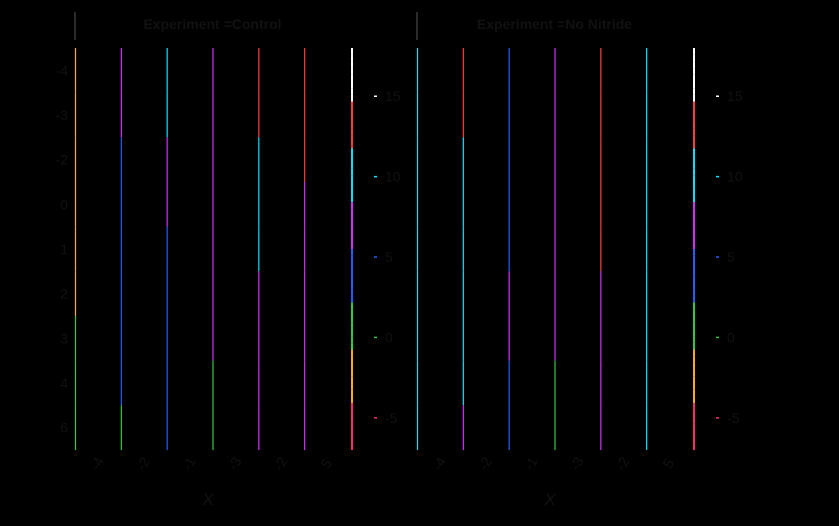 Image resolution: width=839 pixels, height=526 pixels. I want to click on y-tick-label: 6, so click(64, 428).